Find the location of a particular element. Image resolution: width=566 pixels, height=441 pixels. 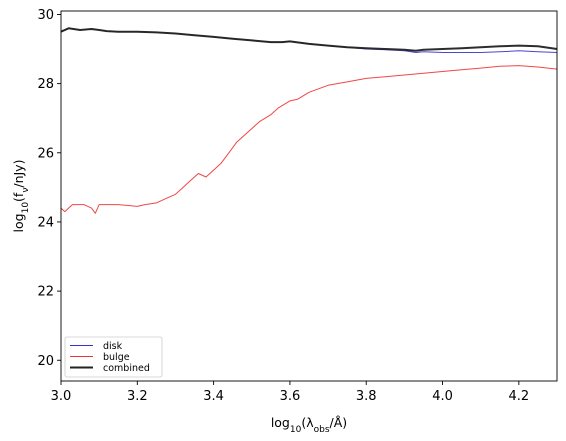

x-axis-label-sub1: 10 is located at coordinates (296, 430).